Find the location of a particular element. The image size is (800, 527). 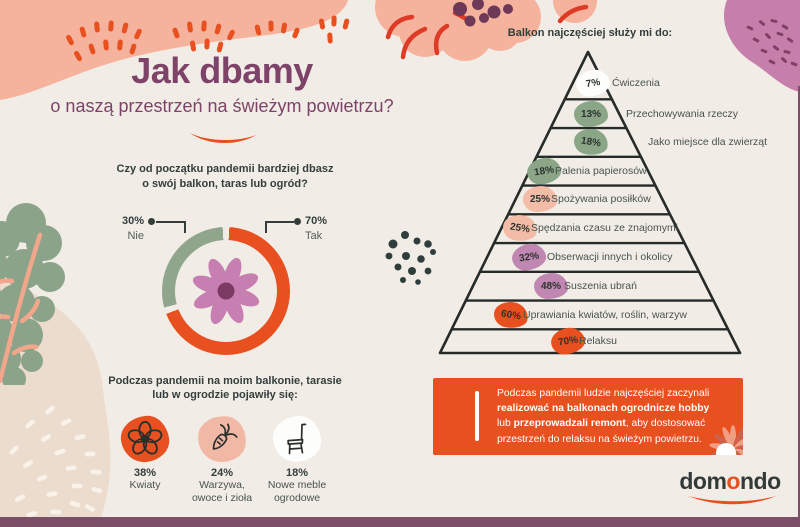

item-vegetables: 24% Warzywa, owoce i zioła is located at coordinates (222, 459).